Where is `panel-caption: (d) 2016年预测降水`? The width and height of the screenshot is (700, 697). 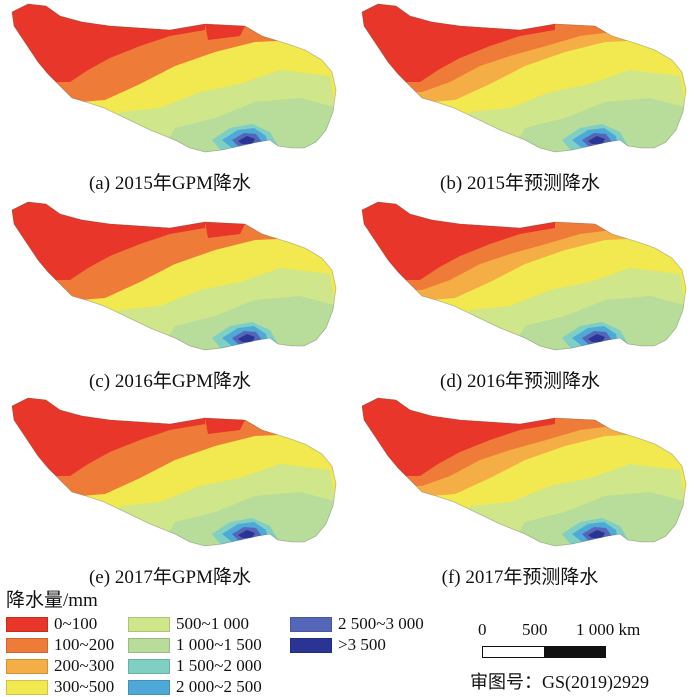
panel-caption: (d) 2016年预测降水 is located at coordinates (520, 381).